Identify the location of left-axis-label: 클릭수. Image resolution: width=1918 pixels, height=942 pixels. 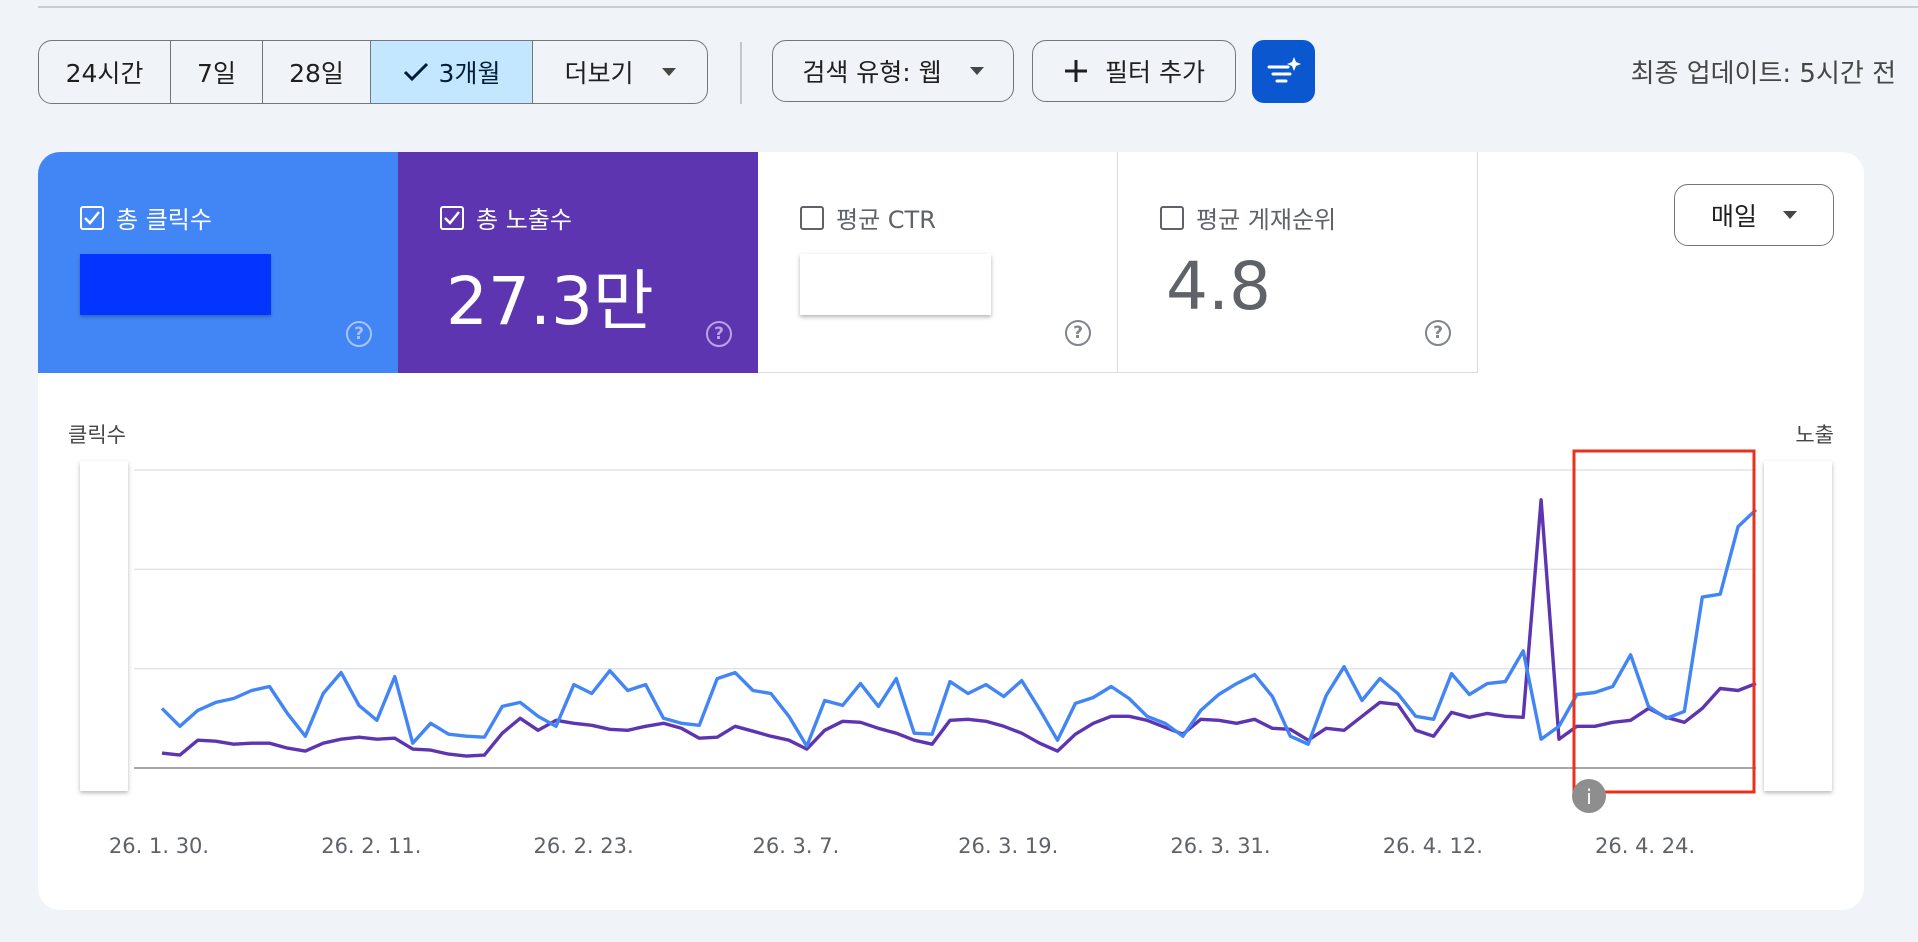
(97, 435).